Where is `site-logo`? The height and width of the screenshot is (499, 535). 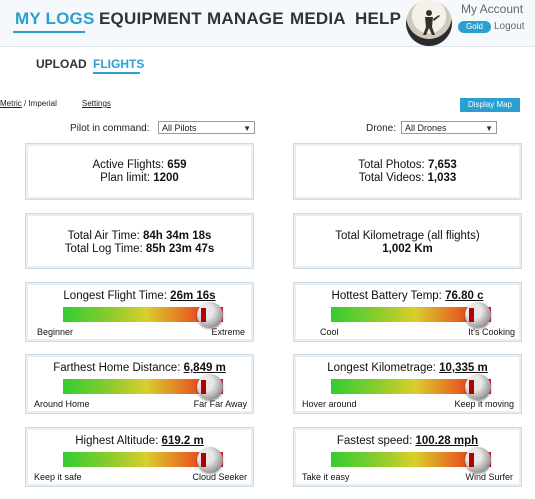
site-logo is located at coordinates (429, 23).